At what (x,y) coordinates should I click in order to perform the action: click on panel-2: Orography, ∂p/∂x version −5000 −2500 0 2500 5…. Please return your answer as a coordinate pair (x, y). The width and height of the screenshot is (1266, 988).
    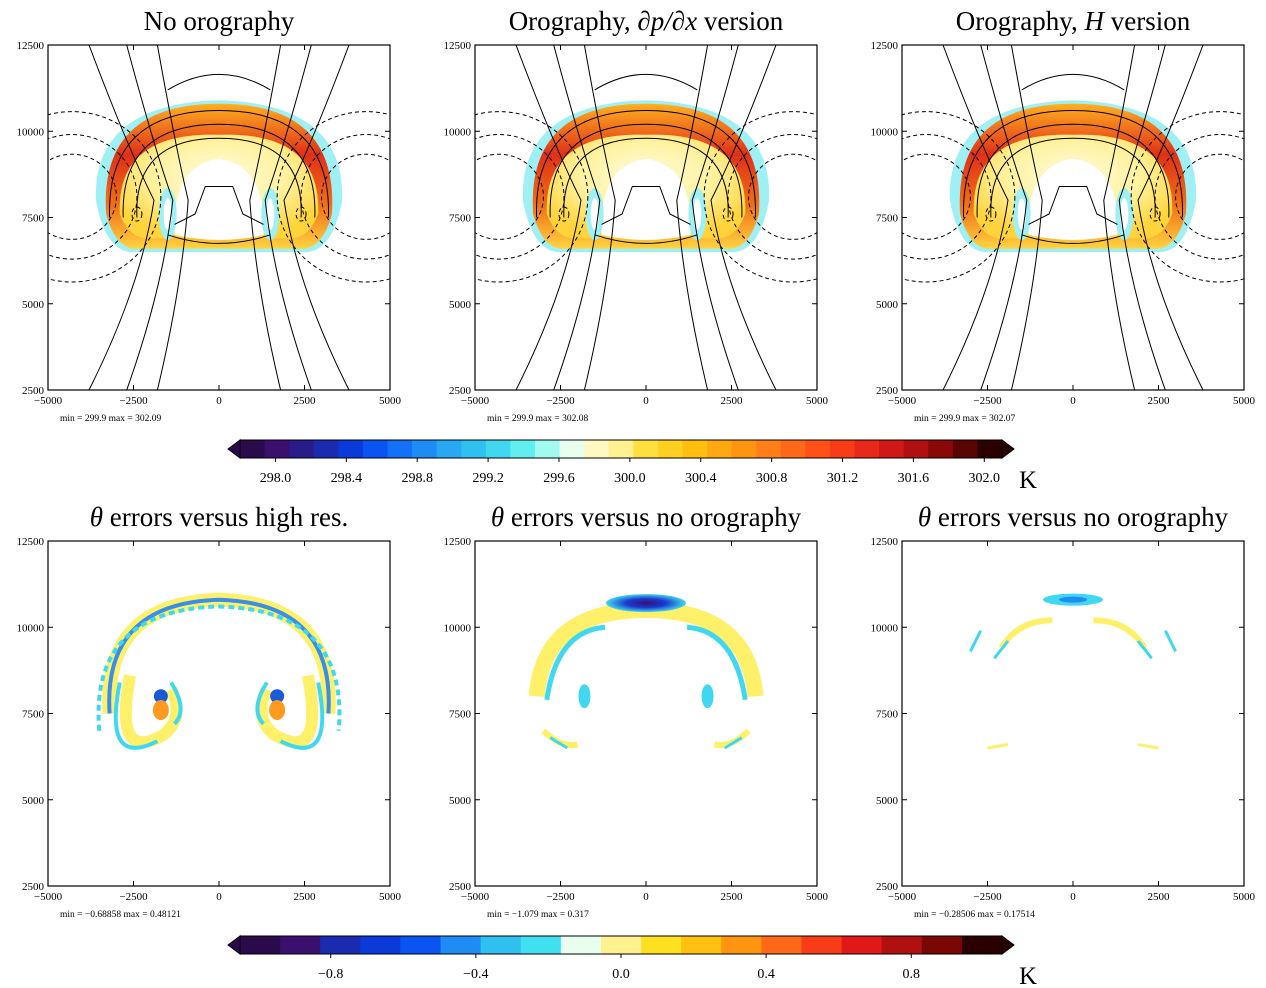
    Looking at the image, I should click on (636, 215).